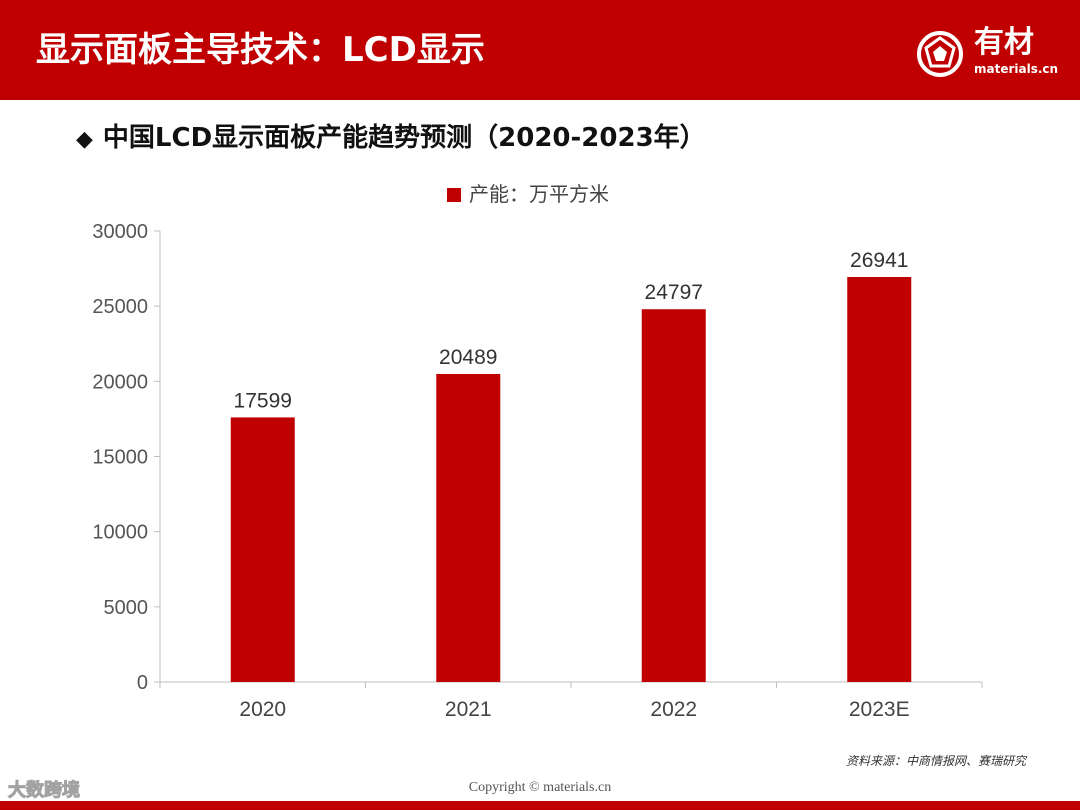 This screenshot has width=1080, height=810. What do you see at coordinates (120, 533) in the screenshot?
I see `y-tick-label: 10000` at bounding box center [120, 533].